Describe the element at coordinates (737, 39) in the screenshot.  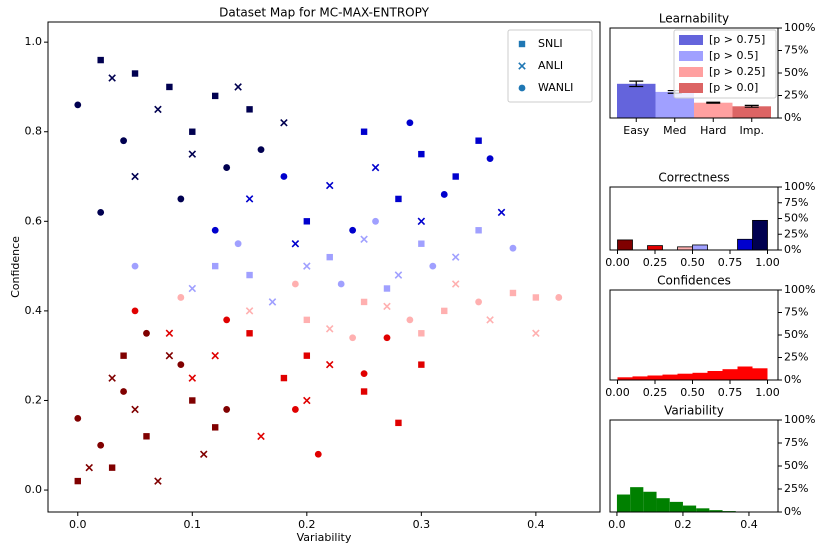
I see `legend-label: [p > 0.75]` at that location.